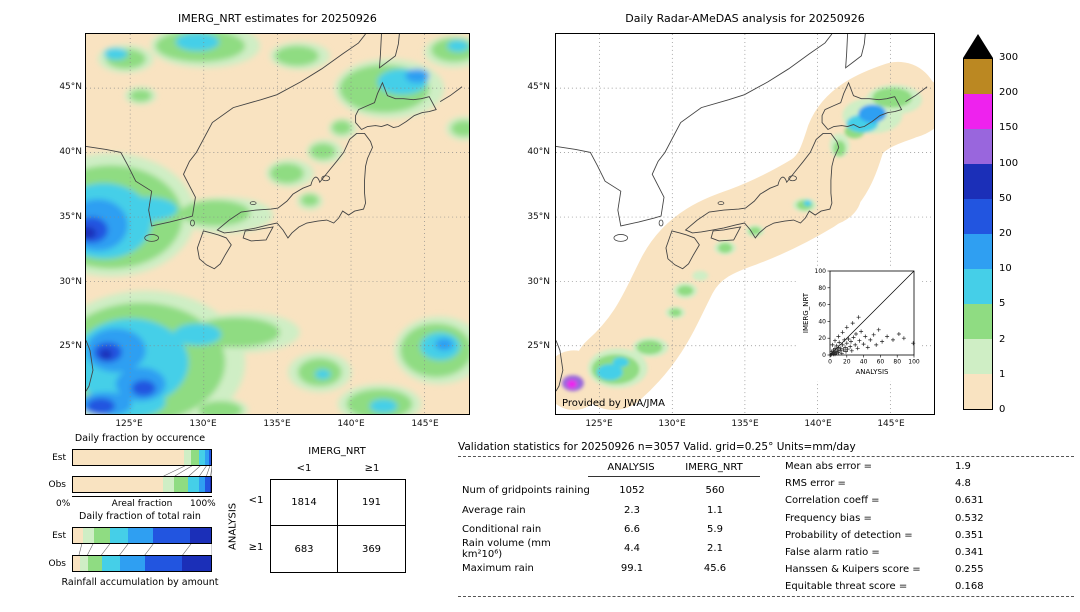 The height and width of the screenshot is (612, 1080). I want to click on stat-imerg-value: 5.9, so click(715, 529).